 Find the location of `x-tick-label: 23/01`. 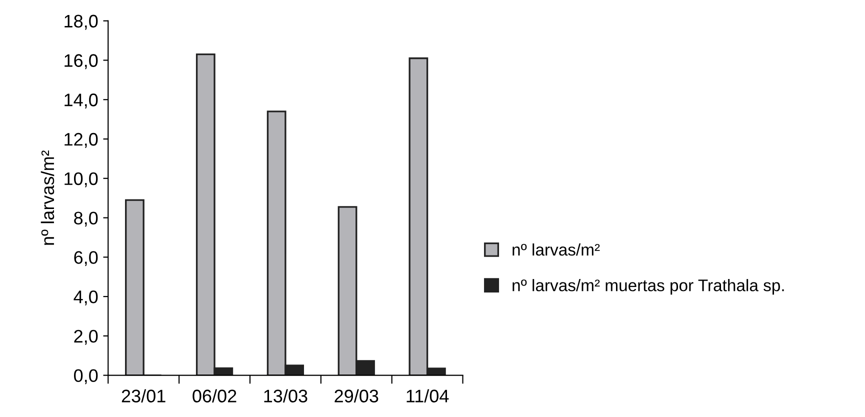

x-tick-label: 23/01 is located at coordinates (144, 395).